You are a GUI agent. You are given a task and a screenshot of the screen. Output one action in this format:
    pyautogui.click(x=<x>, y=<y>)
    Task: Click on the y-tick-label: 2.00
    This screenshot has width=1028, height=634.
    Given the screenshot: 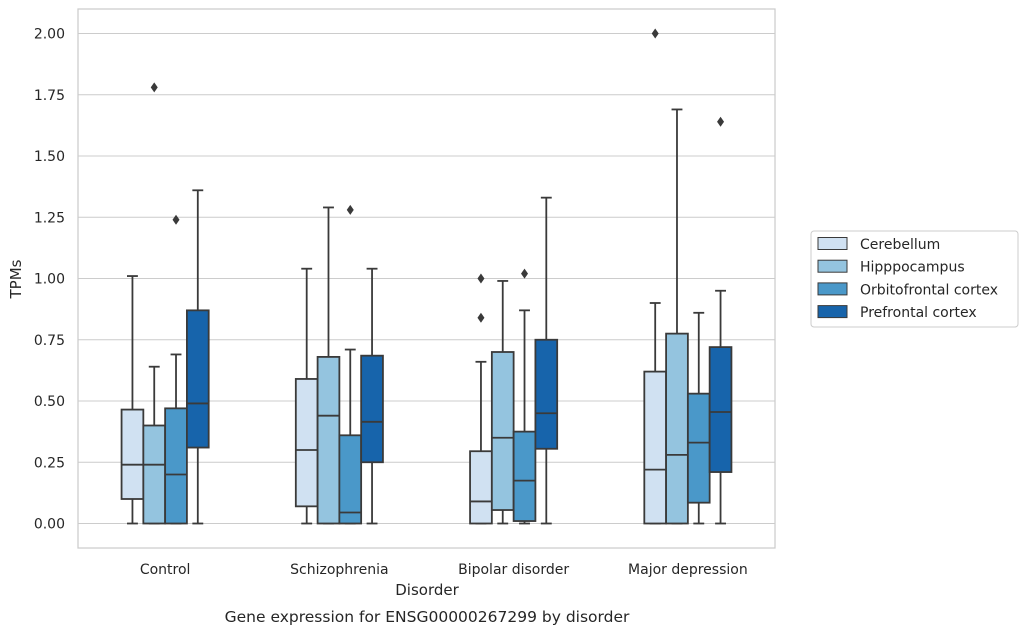 What is the action you would take?
    pyautogui.click(x=49, y=35)
    